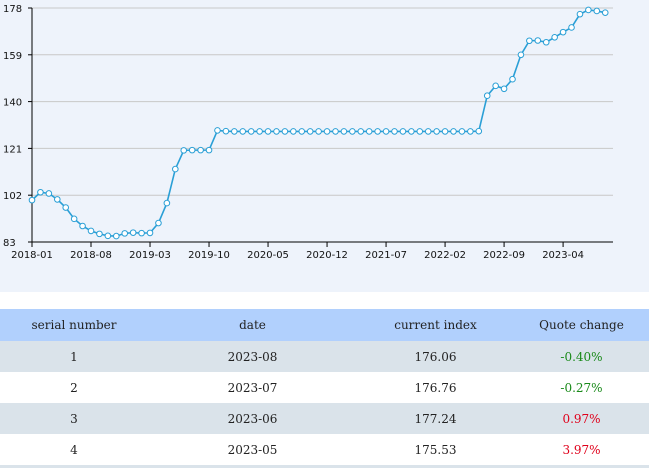 The image size is (649, 468). Describe the element at coordinates (74, 387) in the screenshot. I see `cell-serial-number: 2` at that location.